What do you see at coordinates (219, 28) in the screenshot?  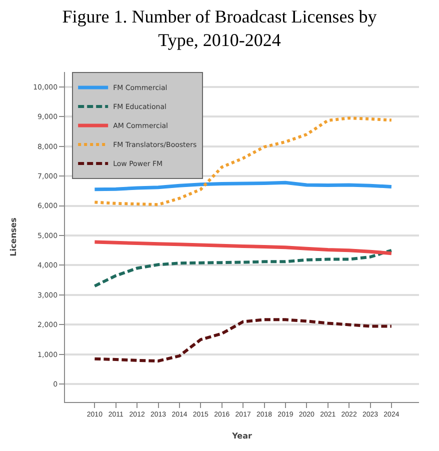 I see `chart-title: Figure 1. Number of Broadcast Licenses by Type, 2010-2024` at bounding box center [219, 28].